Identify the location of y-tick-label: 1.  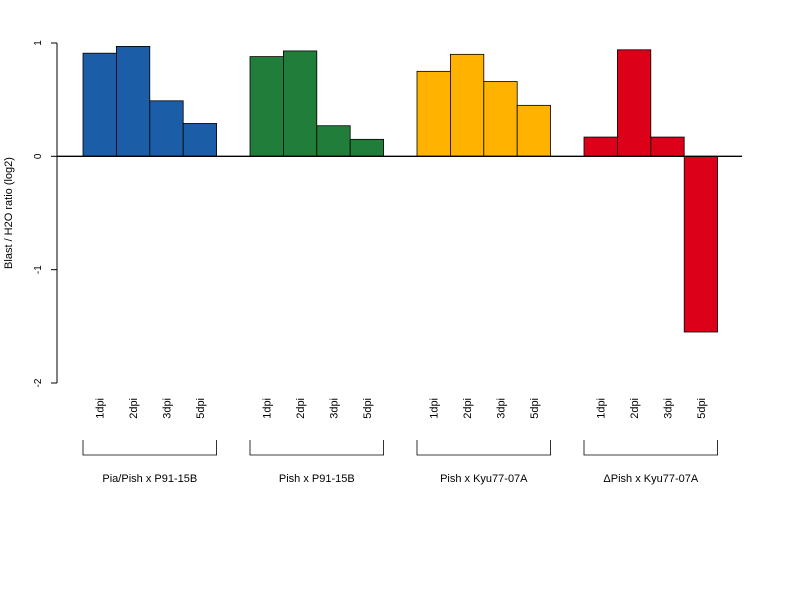
(38, 43).